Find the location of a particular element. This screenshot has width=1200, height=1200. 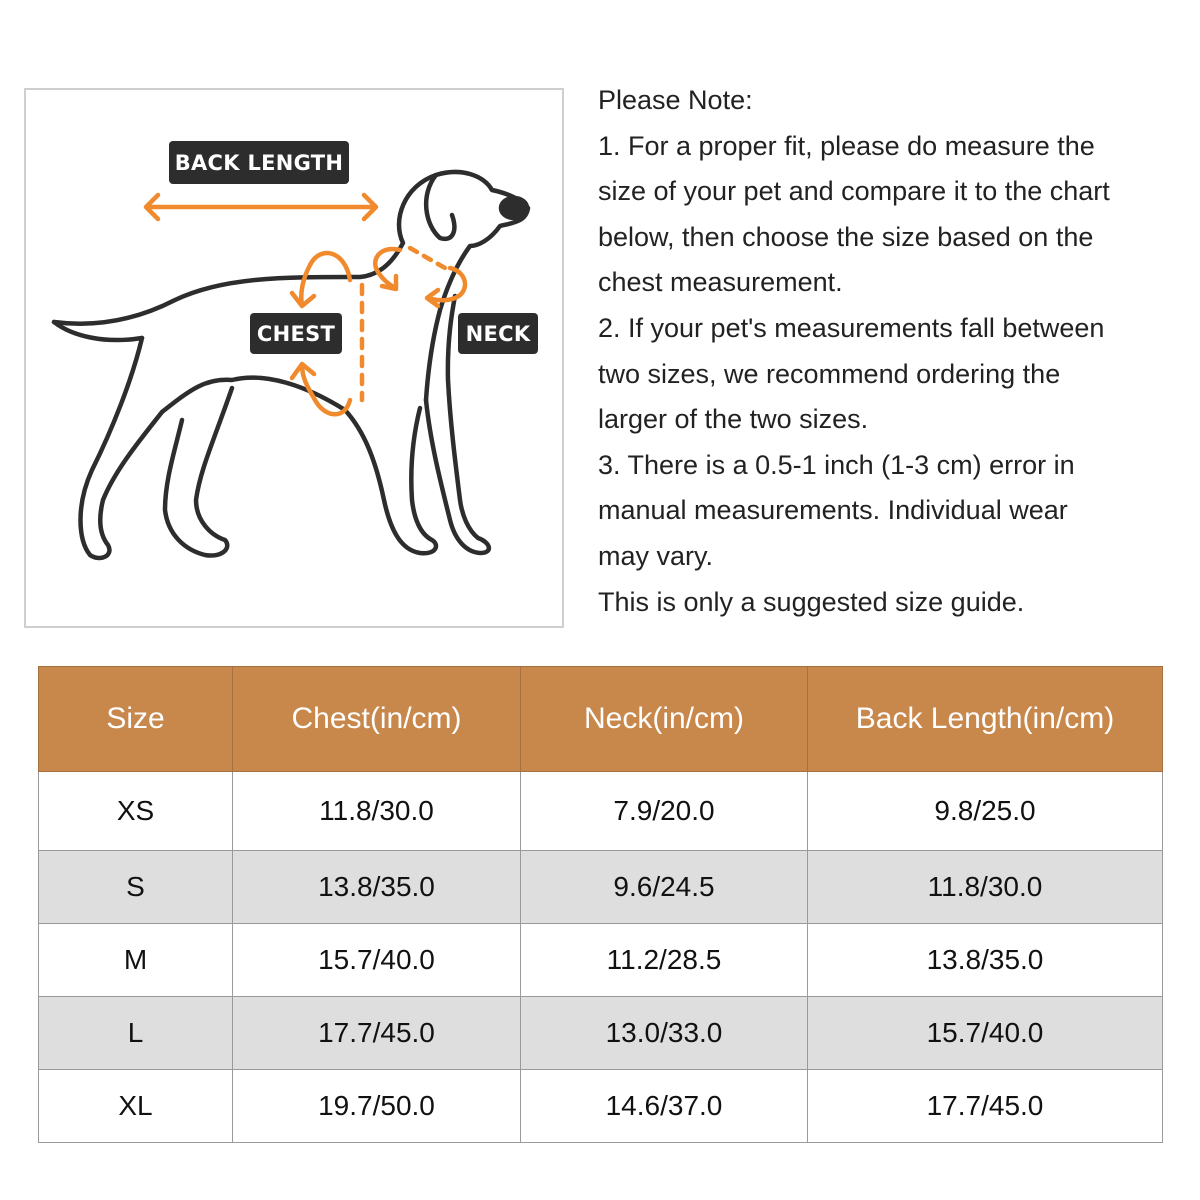

header-chest: Chest(in/cm) is located at coordinates (376, 719).